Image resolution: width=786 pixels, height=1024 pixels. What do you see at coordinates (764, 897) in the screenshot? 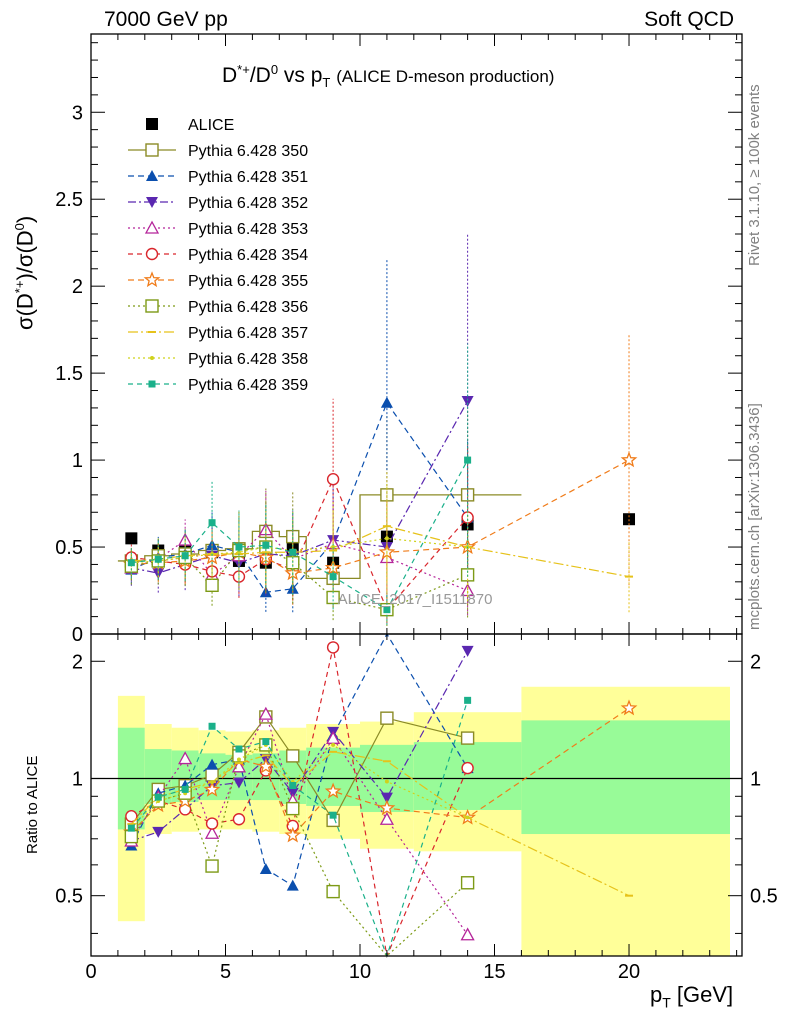
I see `ratio-tick-label-right: 0.5` at bounding box center [764, 897].